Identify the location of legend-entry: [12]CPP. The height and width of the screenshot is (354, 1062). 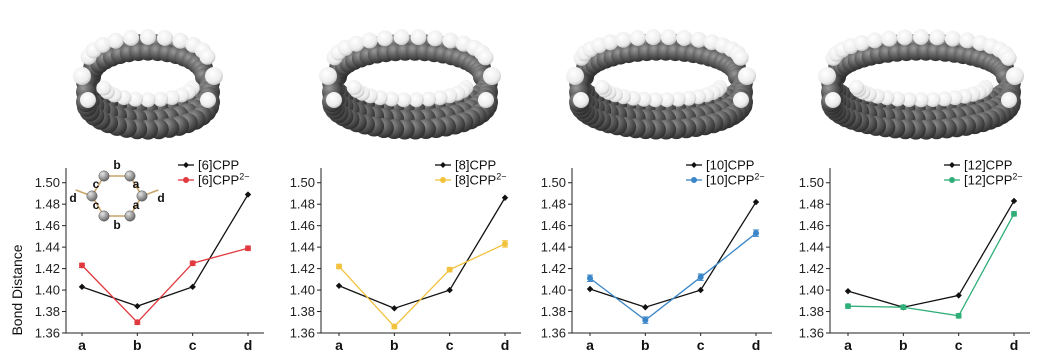
(978, 165).